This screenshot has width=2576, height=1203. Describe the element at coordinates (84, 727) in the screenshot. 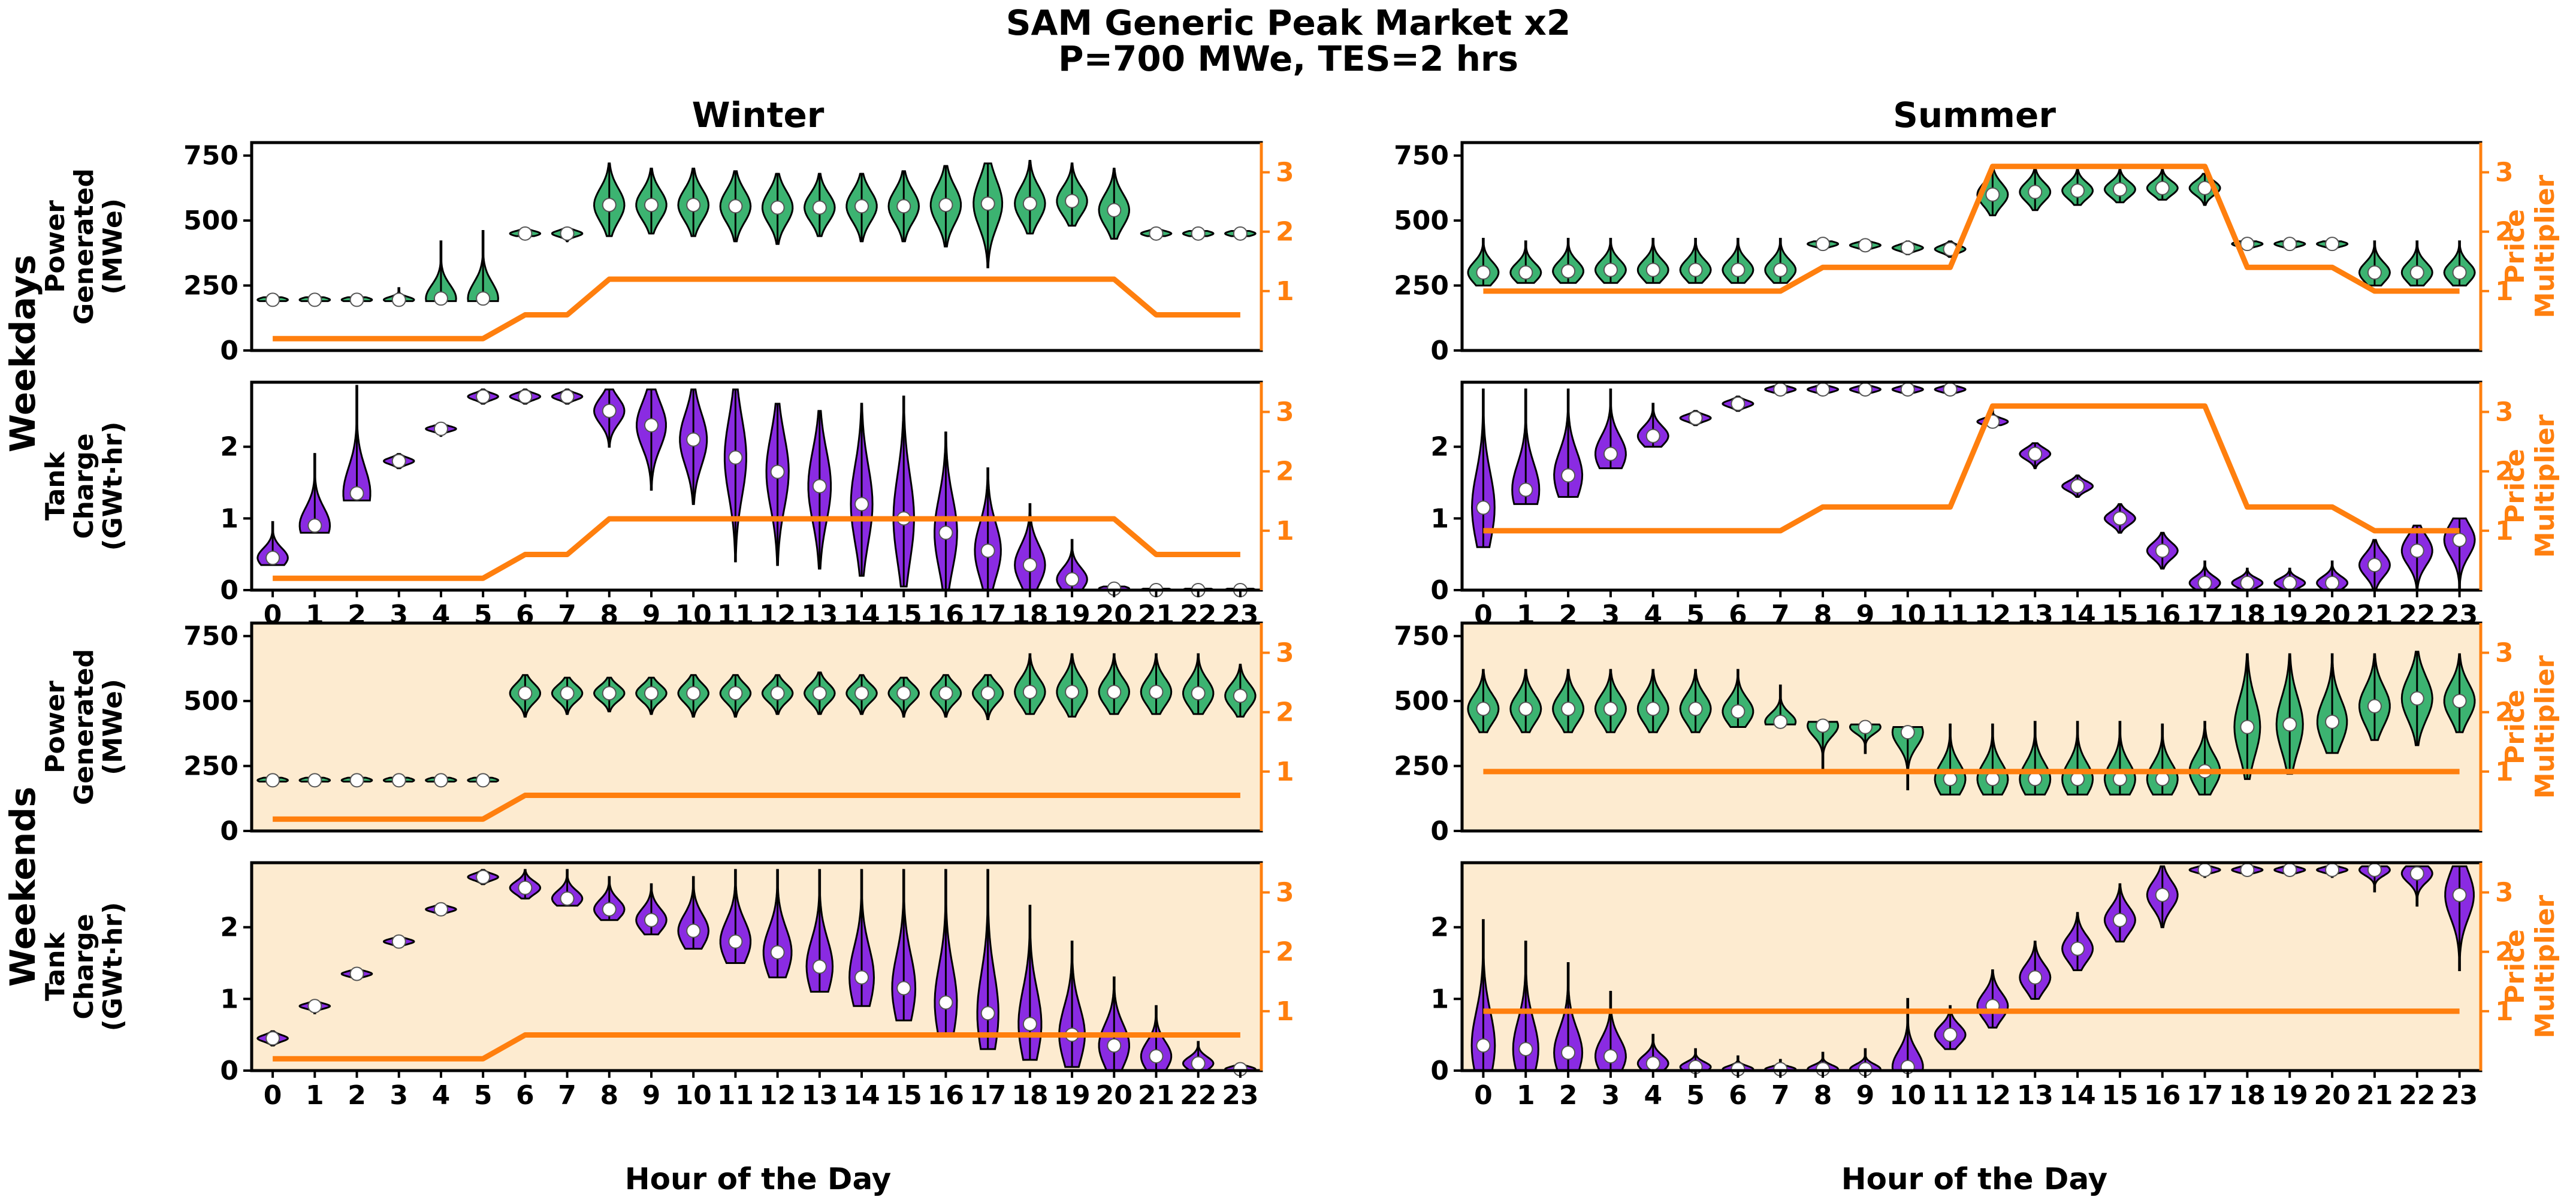

I see `winter-weekend-power-ylabel-line2: Generated` at that location.